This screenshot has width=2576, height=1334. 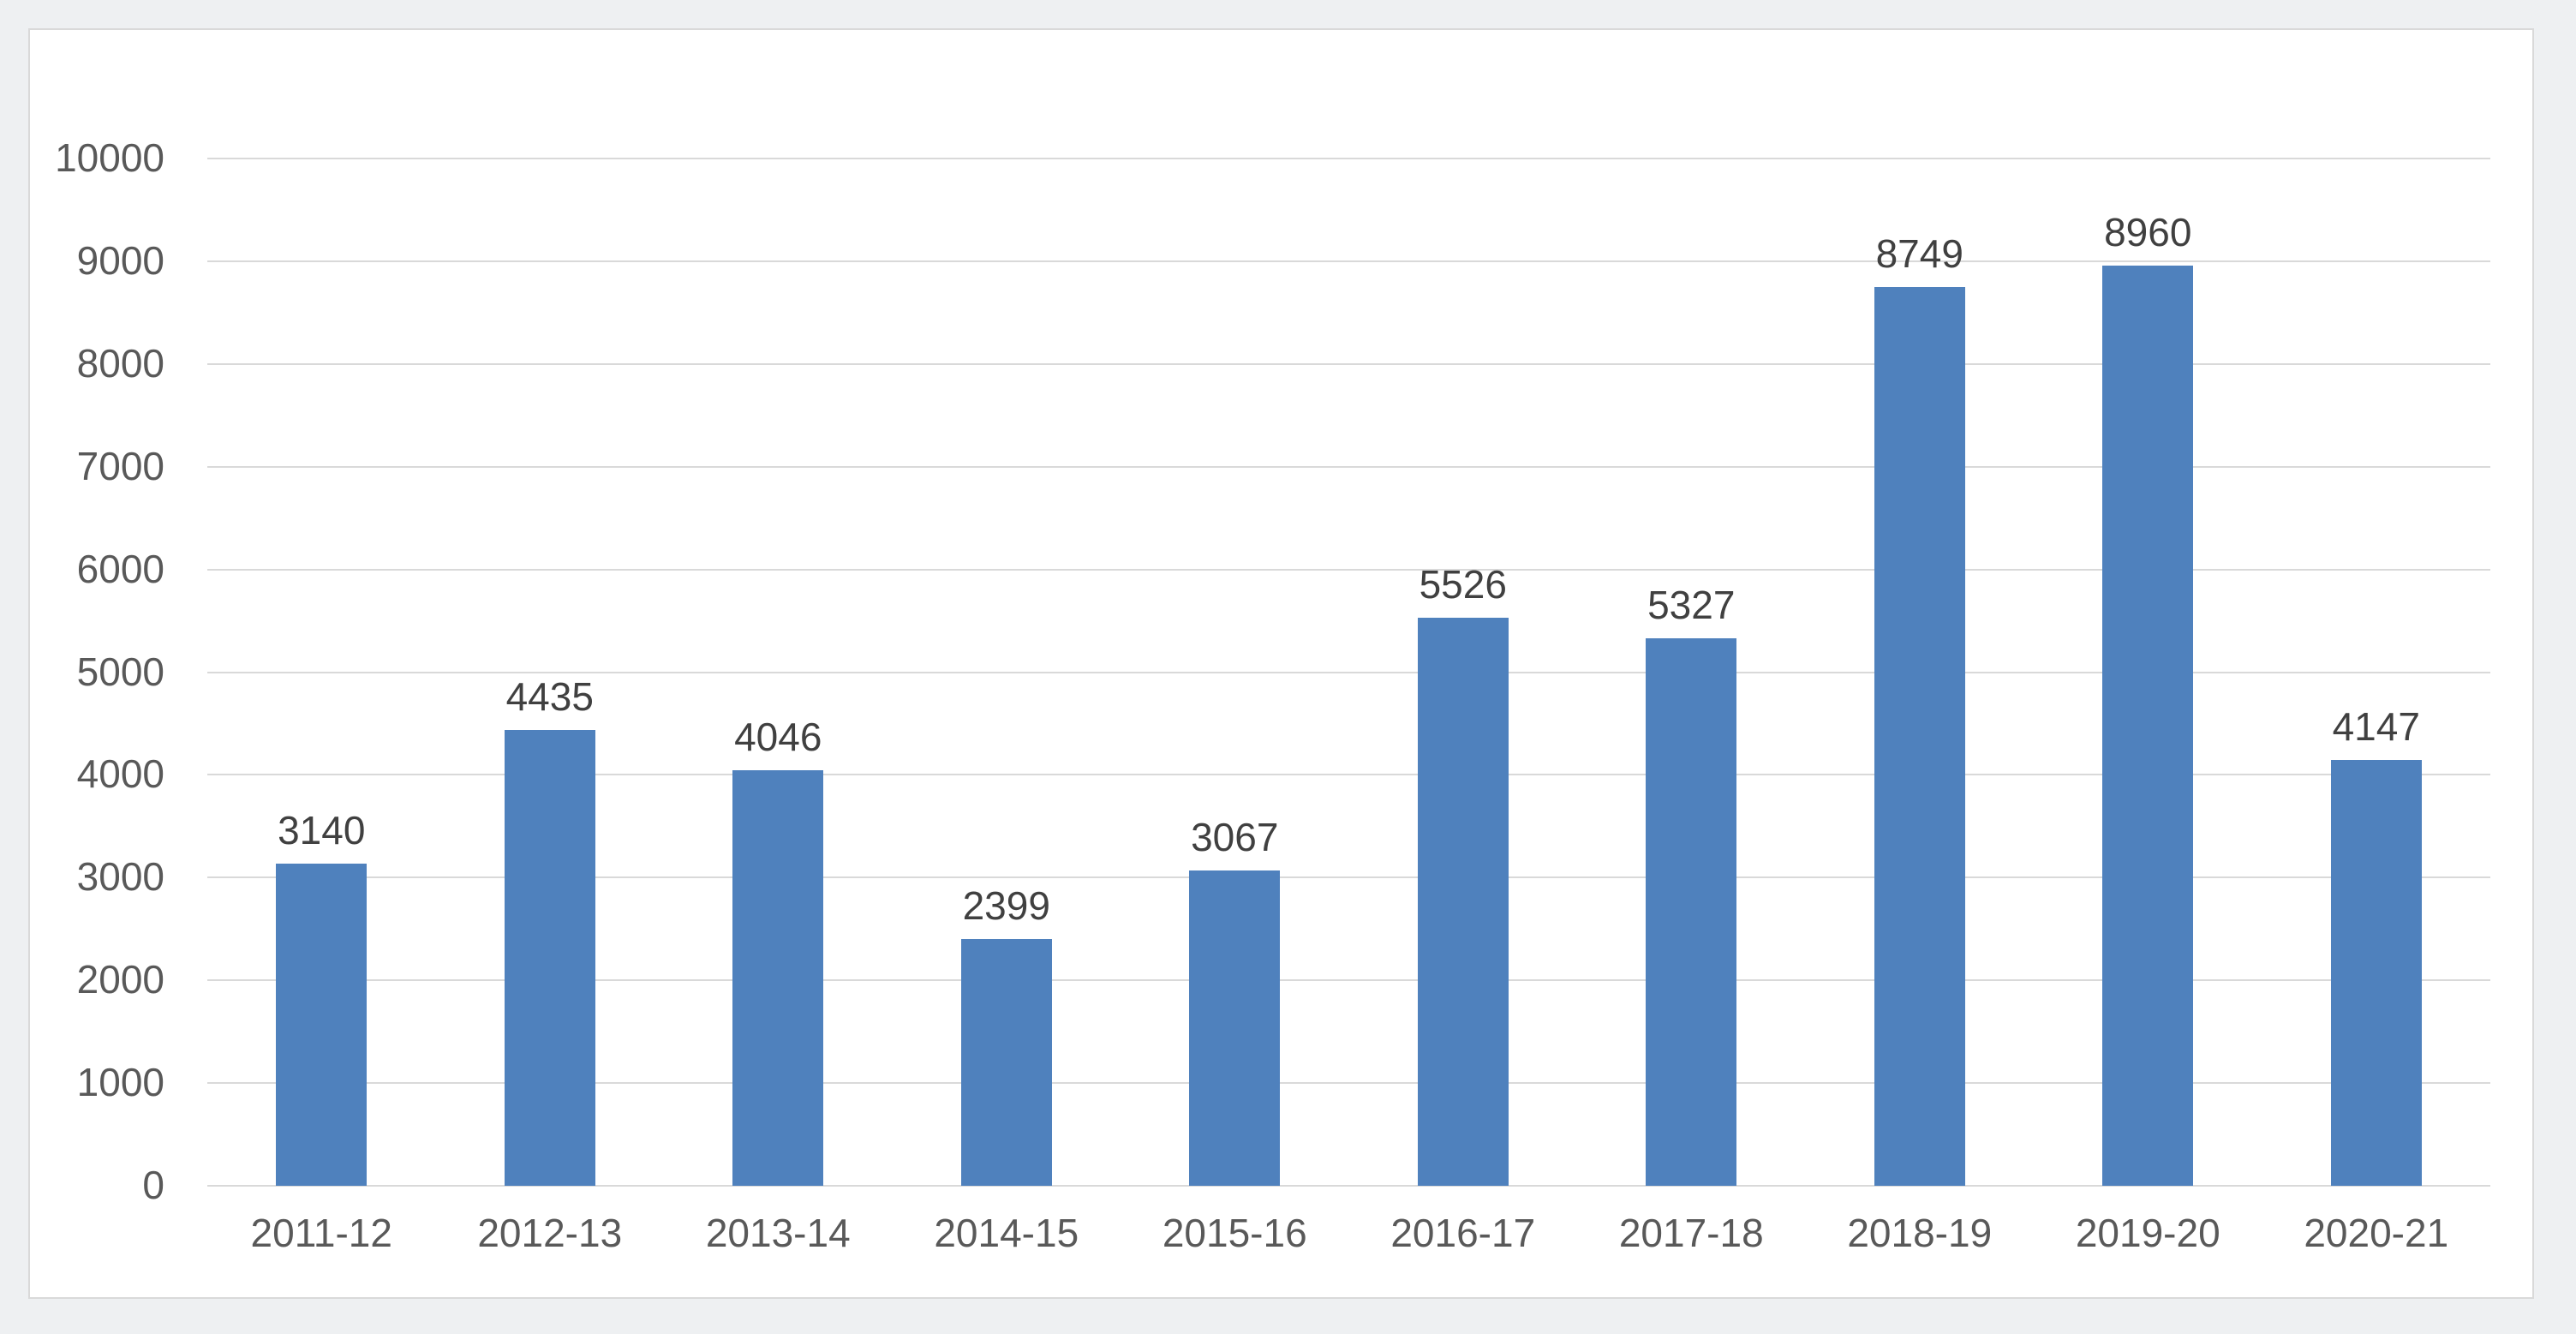 What do you see at coordinates (1691, 1233) in the screenshot?
I see `x-axis-label: 2017-18` at bounding box center [1691, 1233].